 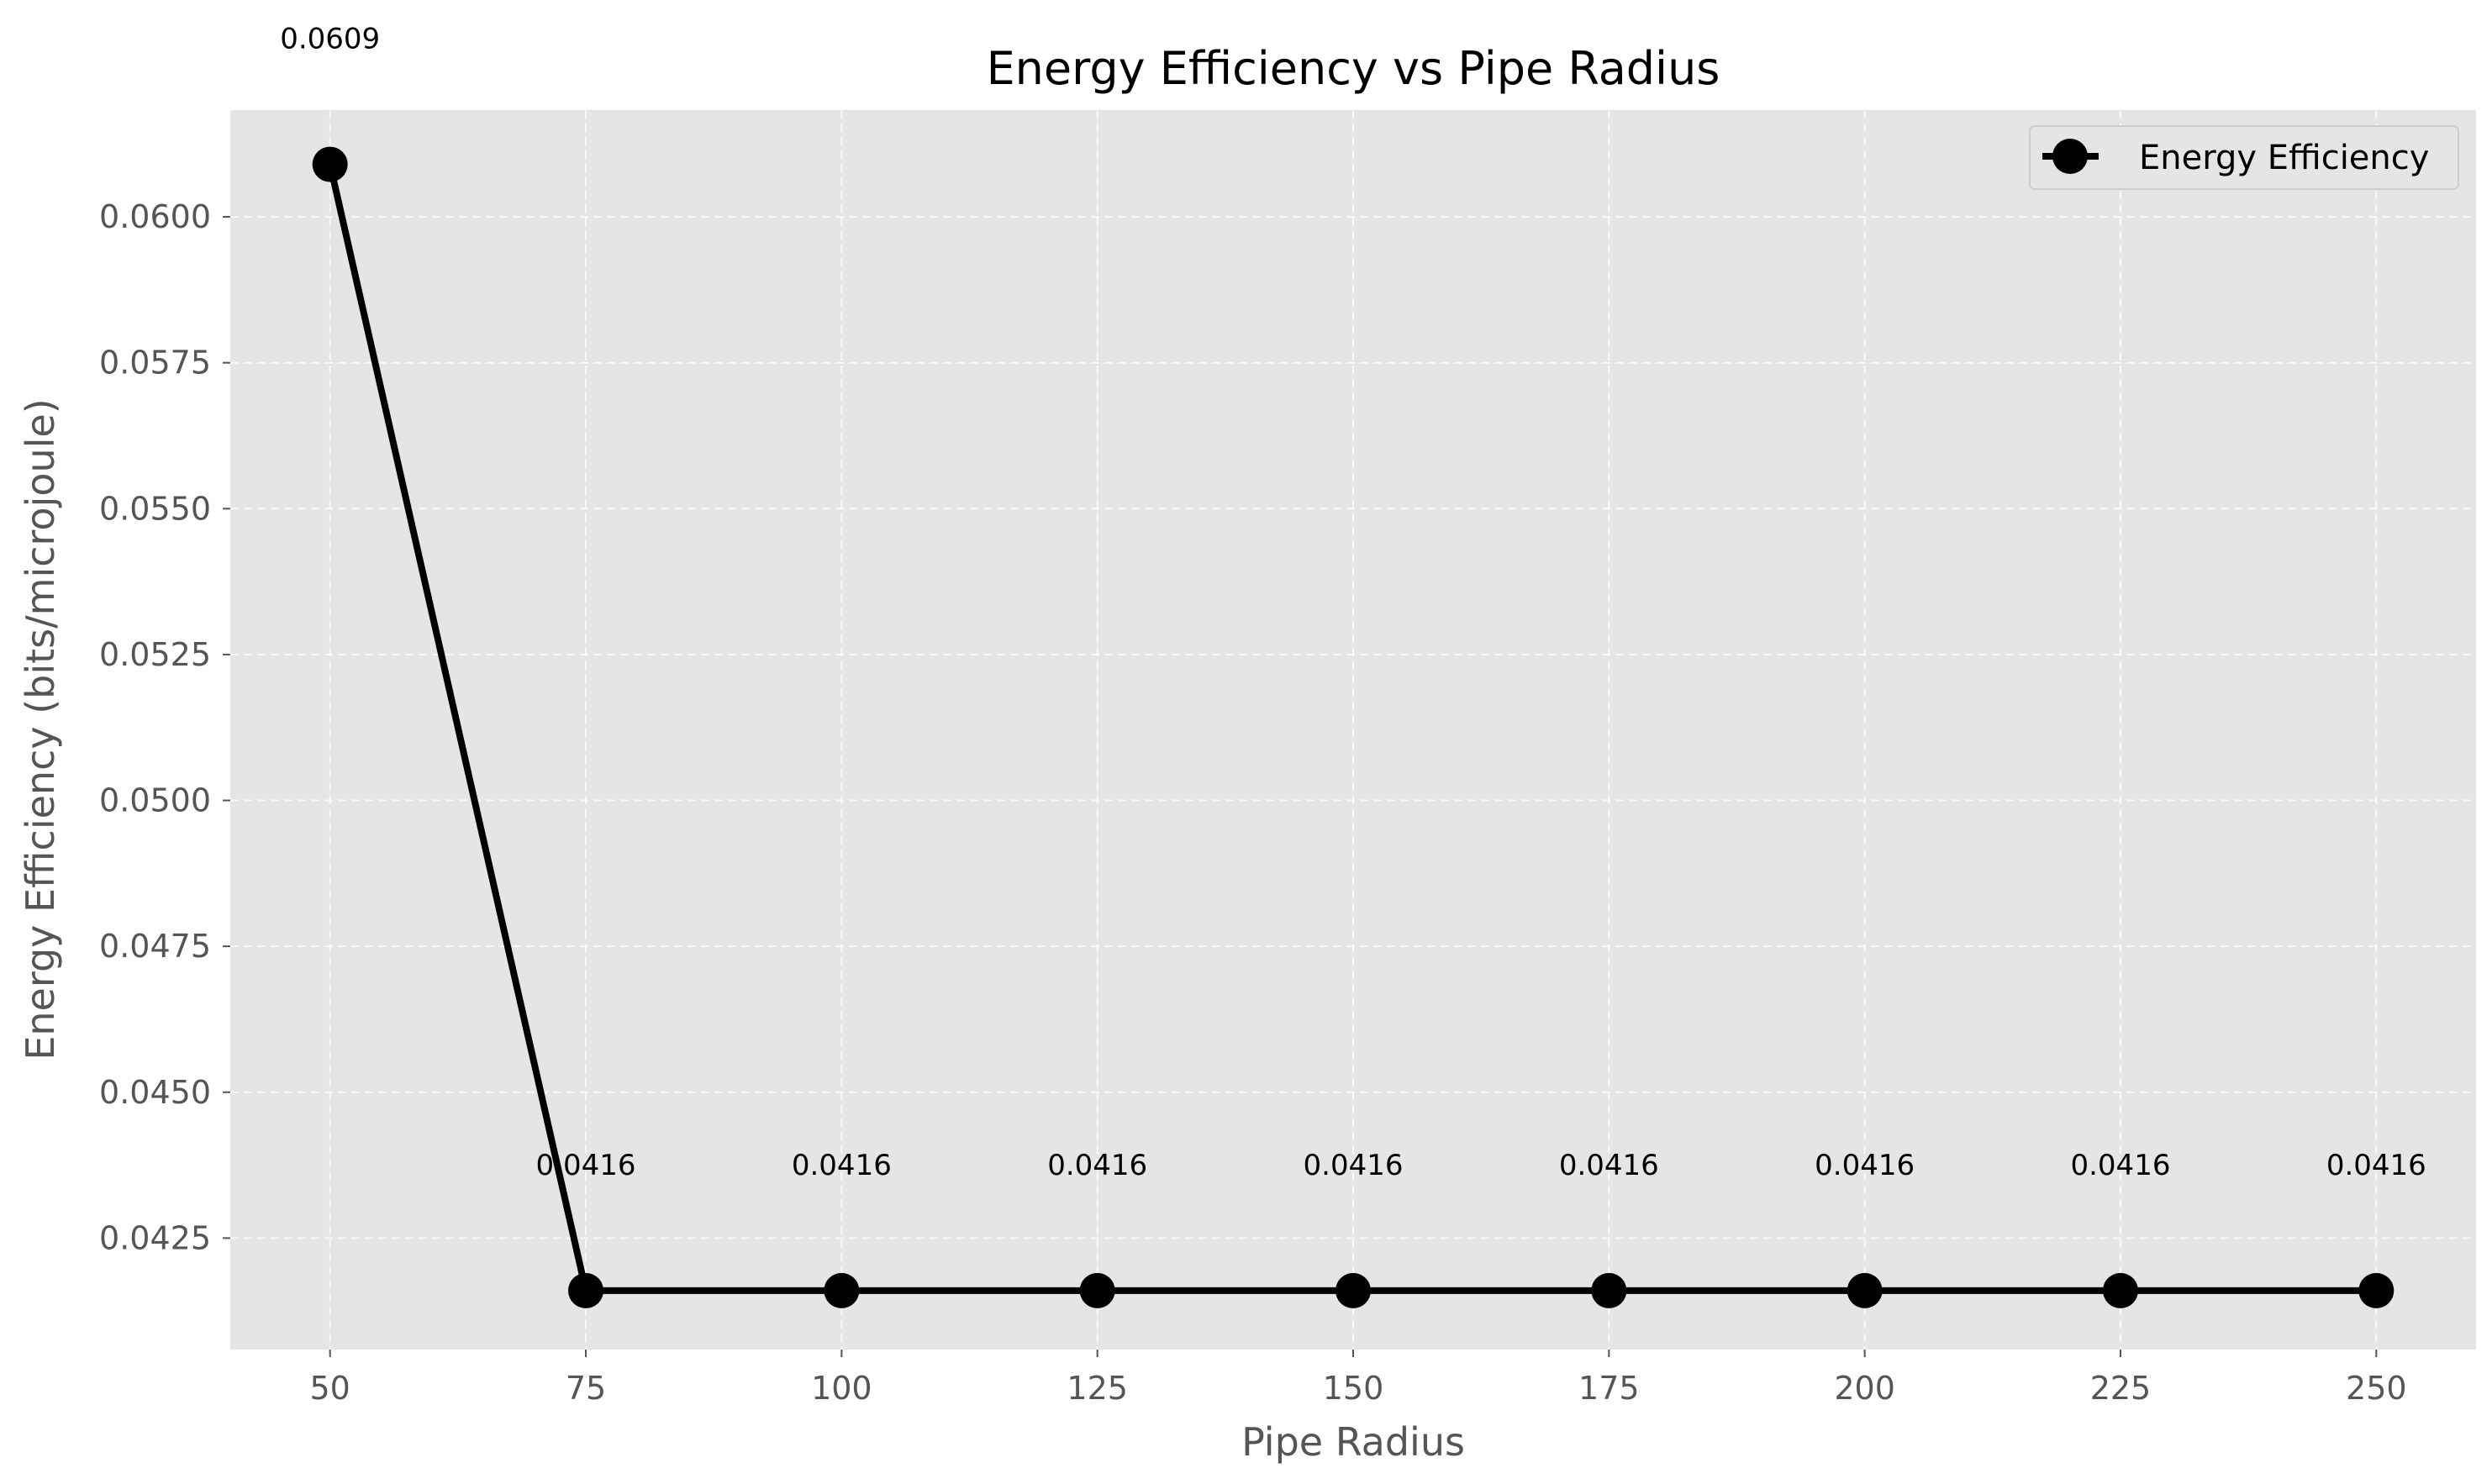 I want to click on x-axis-label: Pipe Radius, so click(x=1353, y=1442).